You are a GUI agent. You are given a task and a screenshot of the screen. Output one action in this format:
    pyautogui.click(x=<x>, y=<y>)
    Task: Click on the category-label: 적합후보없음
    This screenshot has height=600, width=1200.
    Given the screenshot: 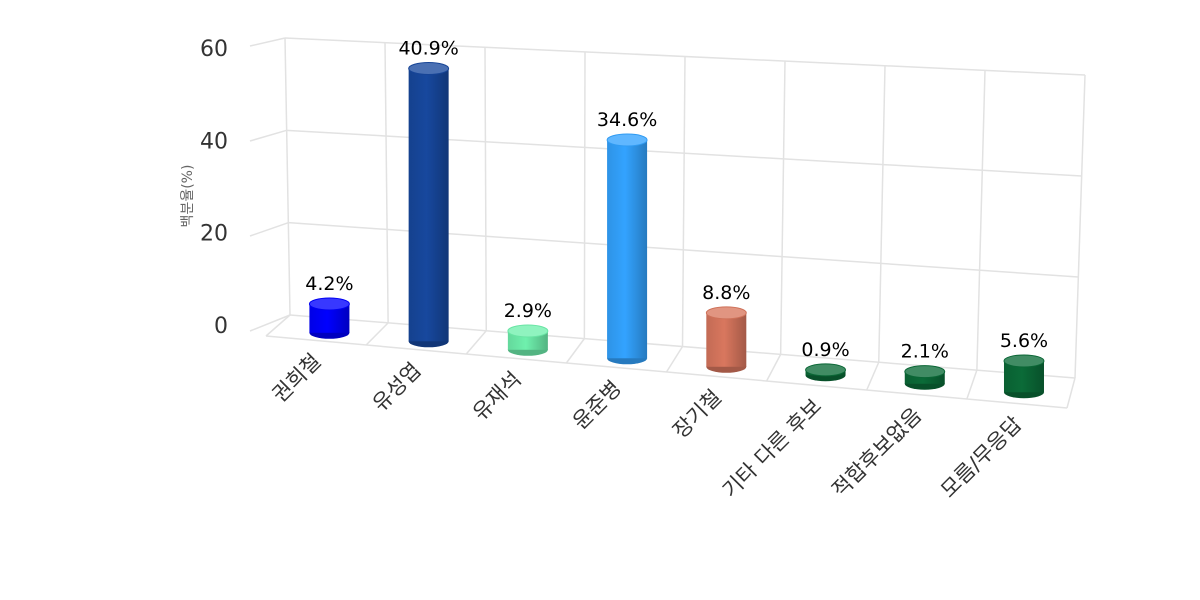 What is the action you would take?
    pyautogui.click(x=876, y=452)
    